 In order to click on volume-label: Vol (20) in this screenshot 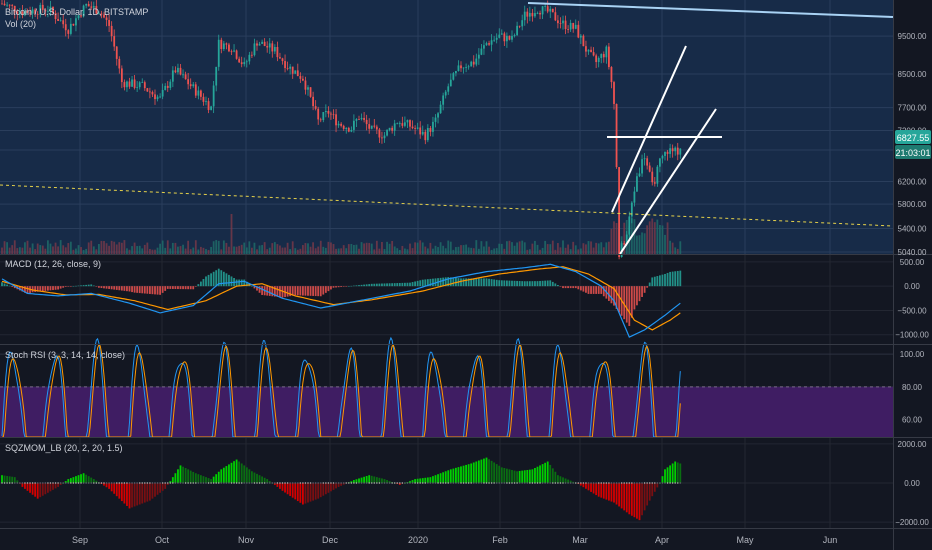, I will do `click(20, 24)`.